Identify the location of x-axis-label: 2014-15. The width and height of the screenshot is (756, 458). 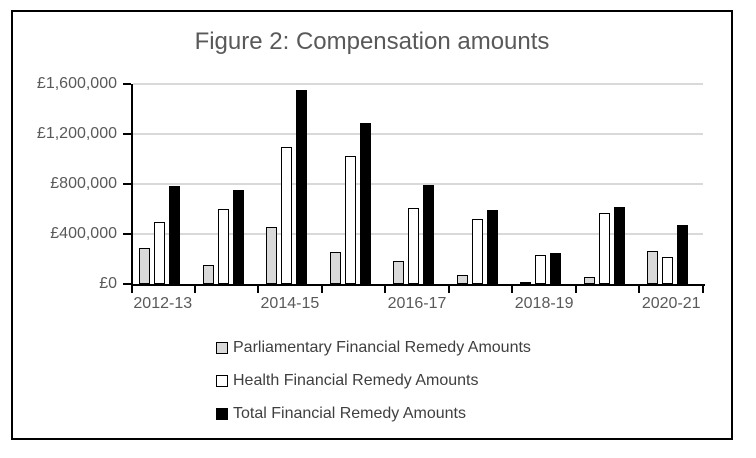
(290, 303).